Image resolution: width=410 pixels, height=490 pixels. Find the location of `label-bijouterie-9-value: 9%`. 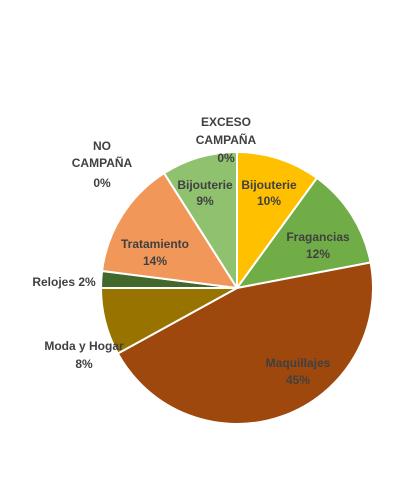

label-bijouterie-9-value: 9% is located at coordinates (205, 201).